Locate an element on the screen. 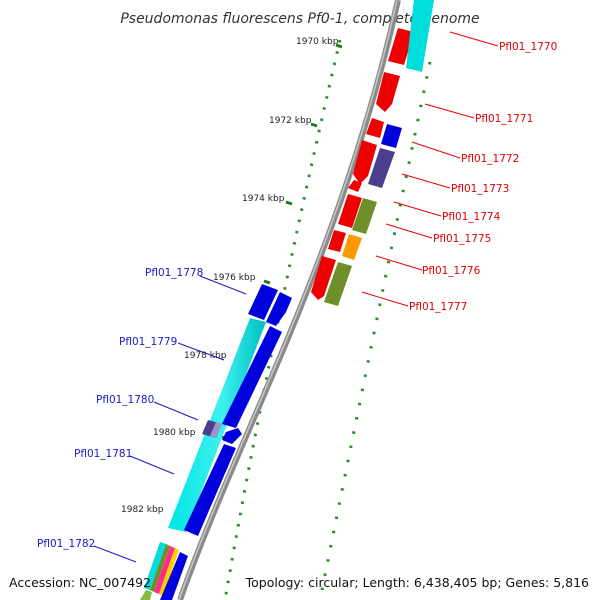 This screenshot has height=600, width=600. gene-label: Pfl01_1774 is located at coordinates (471, 217).